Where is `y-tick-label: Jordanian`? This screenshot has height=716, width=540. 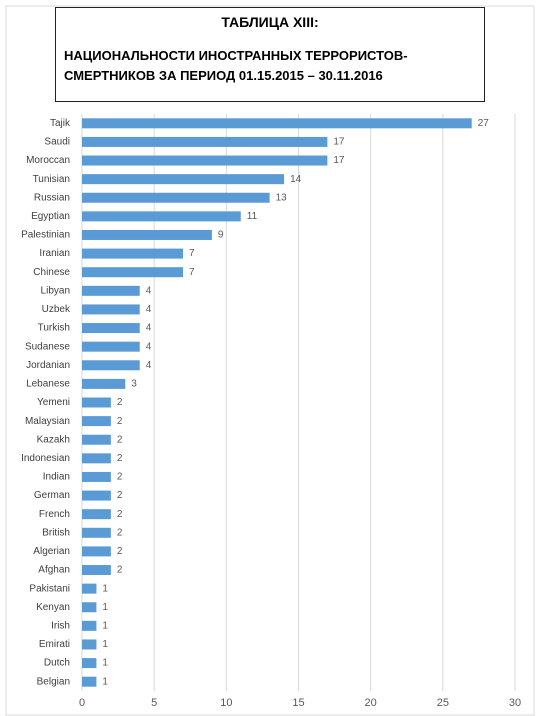 y-tick-label: Jordanian is located at coordinates (48, 365).